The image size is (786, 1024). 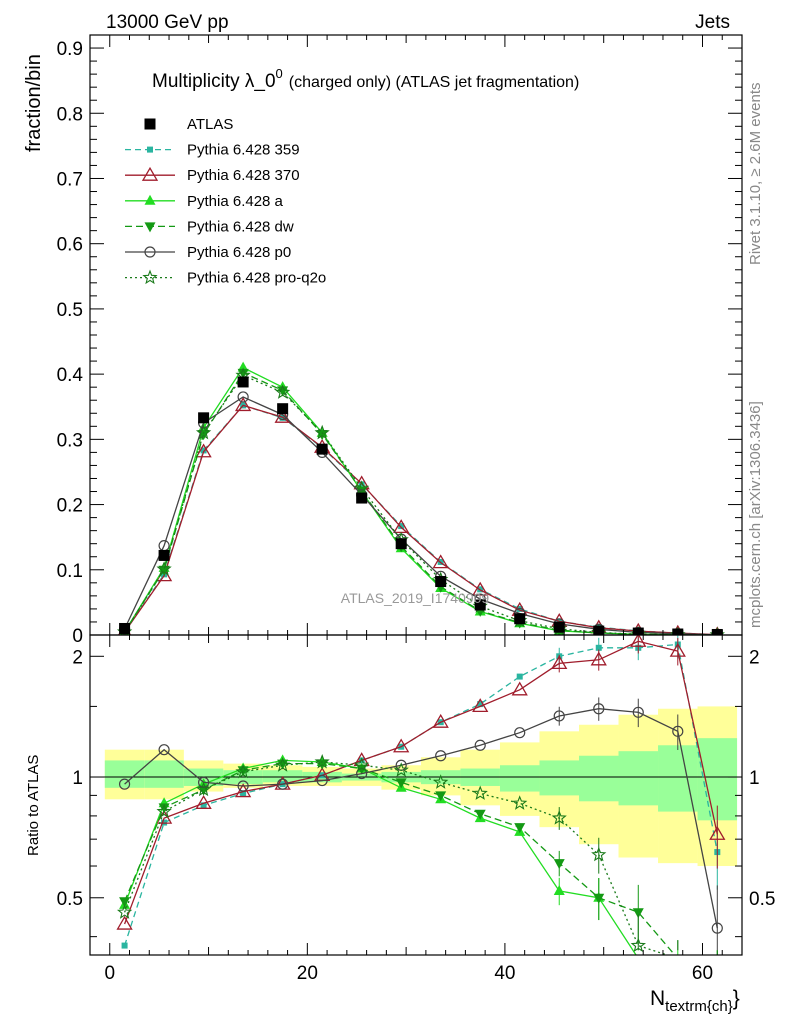 I want to click on ratio-tick-label-right: 0.5, so click(x=762, y=899).